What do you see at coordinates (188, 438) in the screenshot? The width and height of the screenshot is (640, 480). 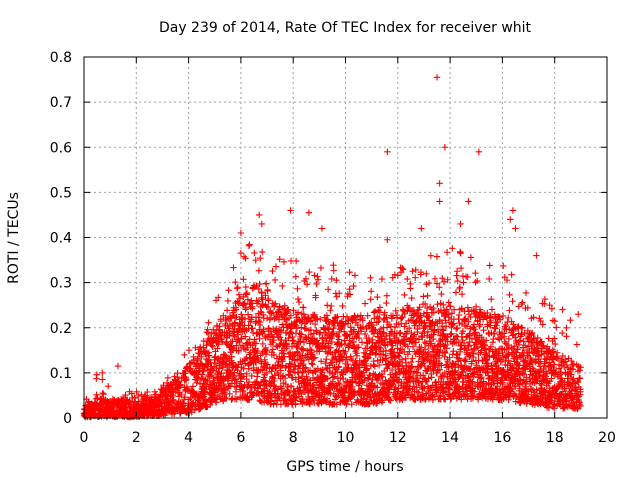 I see `x-tick-label: 4` at bounding box center [188, 438].